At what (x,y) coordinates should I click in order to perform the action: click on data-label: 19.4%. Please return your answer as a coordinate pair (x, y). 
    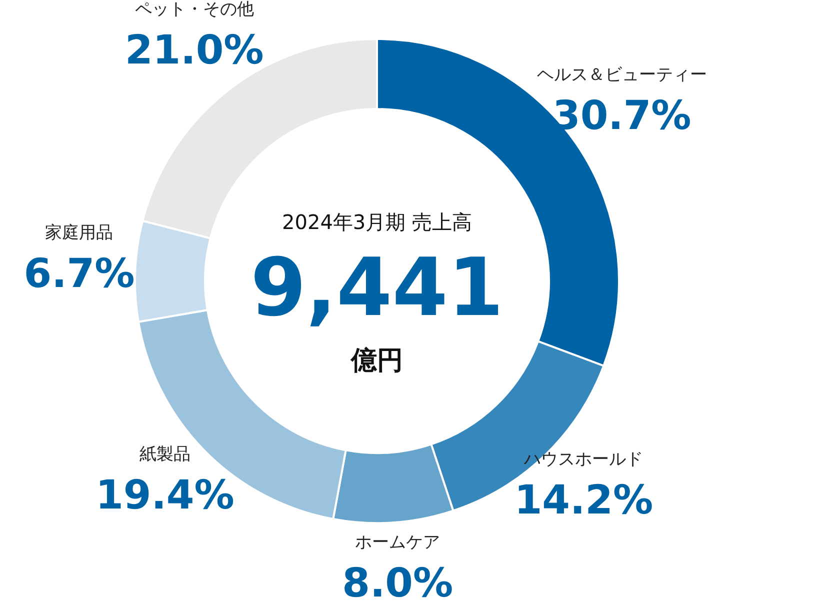
    Looking at the image, I should click on (165, 495).